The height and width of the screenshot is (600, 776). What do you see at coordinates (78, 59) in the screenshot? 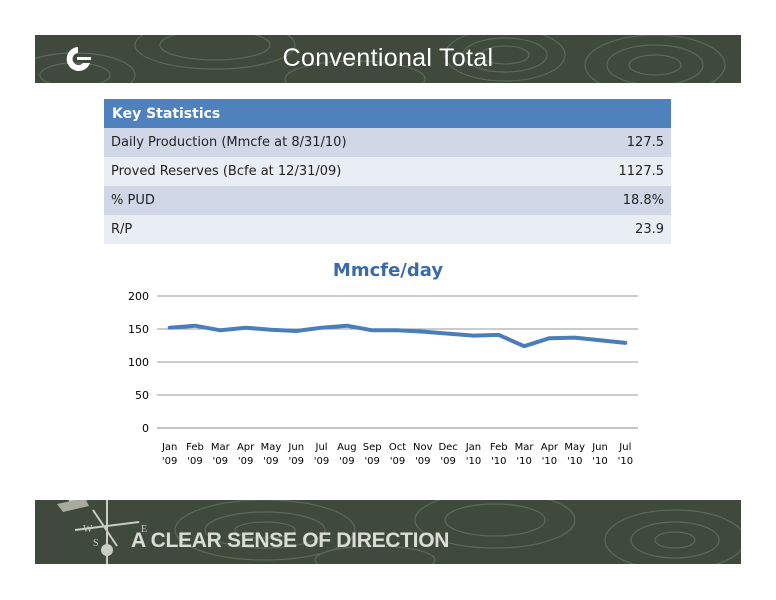
I see `company-logo-icon` at bounding box center [78, 59].